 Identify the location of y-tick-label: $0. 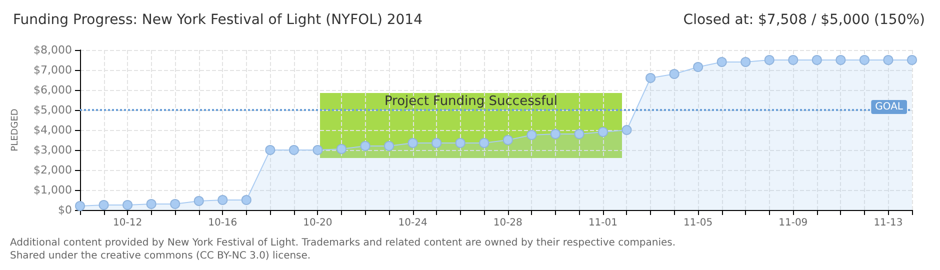
(65, 210).